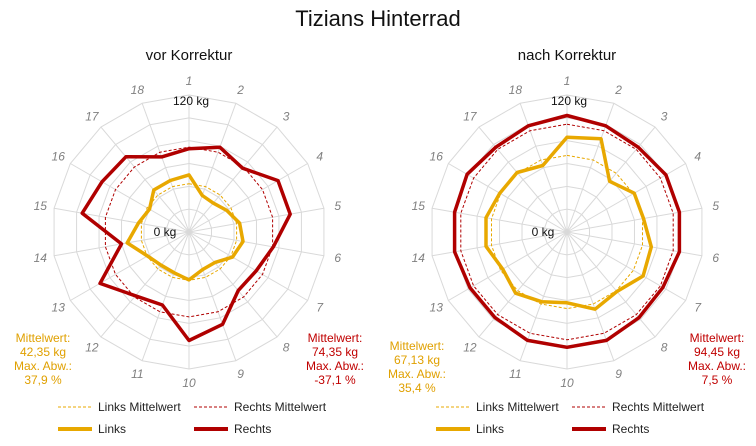  What do you see at coordinates (335, 352) in the screenshot?
I see `stats-value: 74,35 kg` at bounding box center [335, 352].